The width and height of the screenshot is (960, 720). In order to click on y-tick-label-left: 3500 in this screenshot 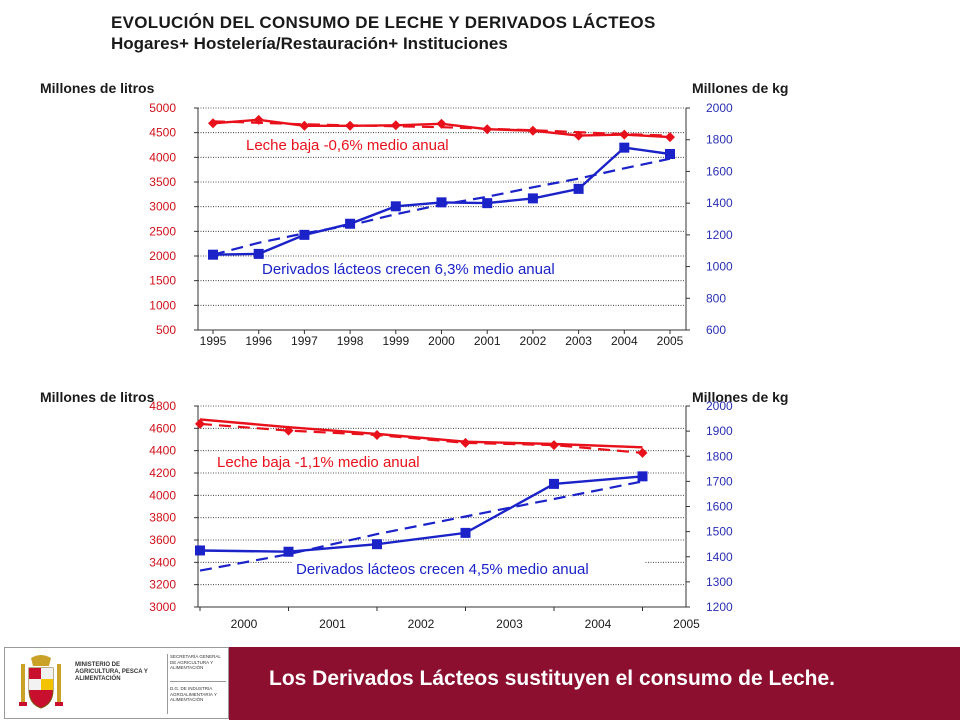, I will do `click(162, 182)`.